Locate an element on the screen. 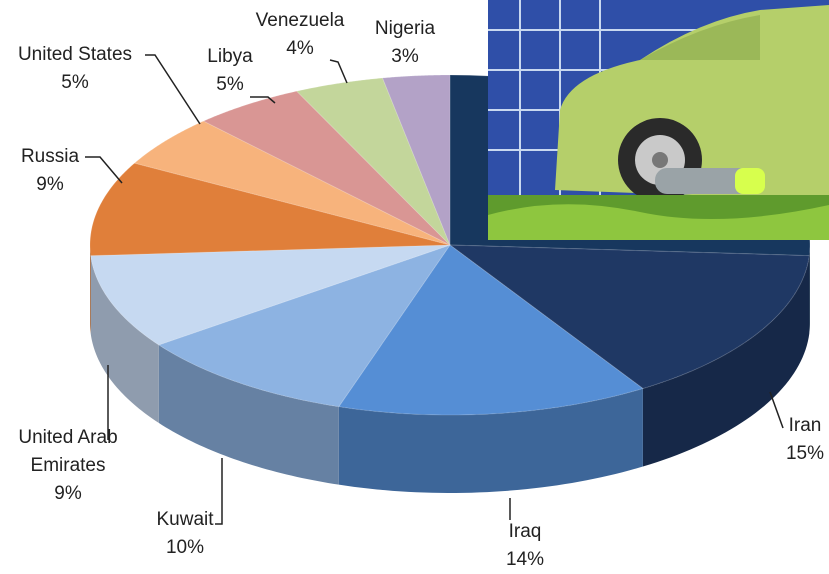 This screenshot has height=574, width=829. data-label: Nigeria 3% is located at coordinates (405, 43).